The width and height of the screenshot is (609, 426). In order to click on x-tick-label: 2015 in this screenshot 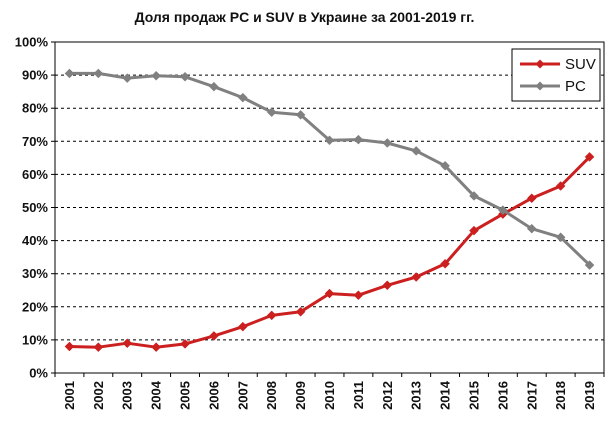, I will do `click(473, 395)`.